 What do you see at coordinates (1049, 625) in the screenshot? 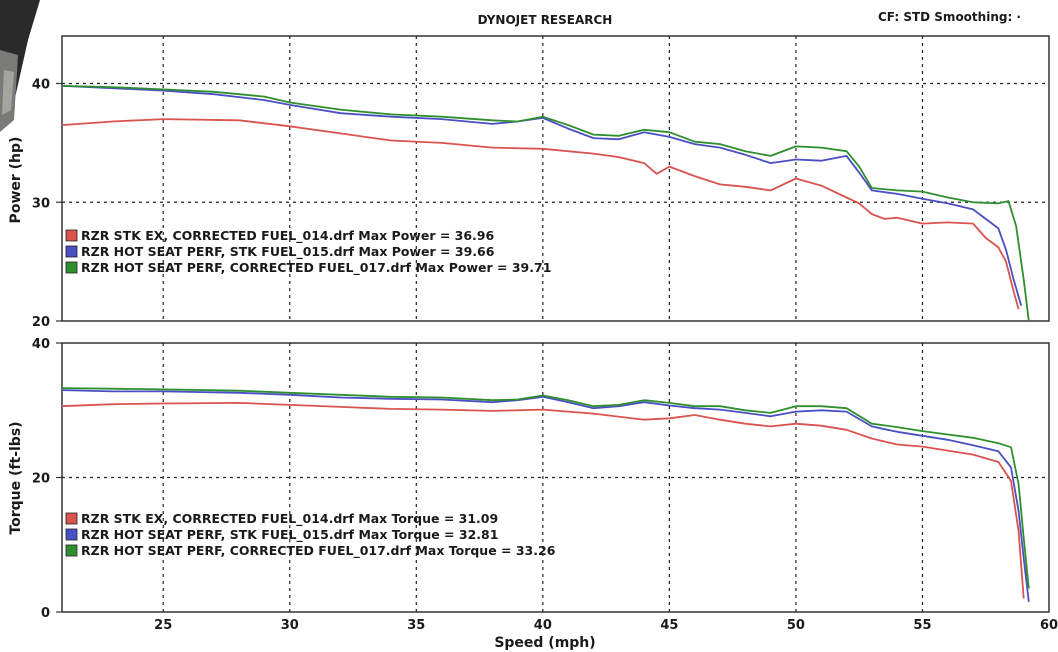
I see `x-tick-label: 60` at bounding box center [1049, 625].